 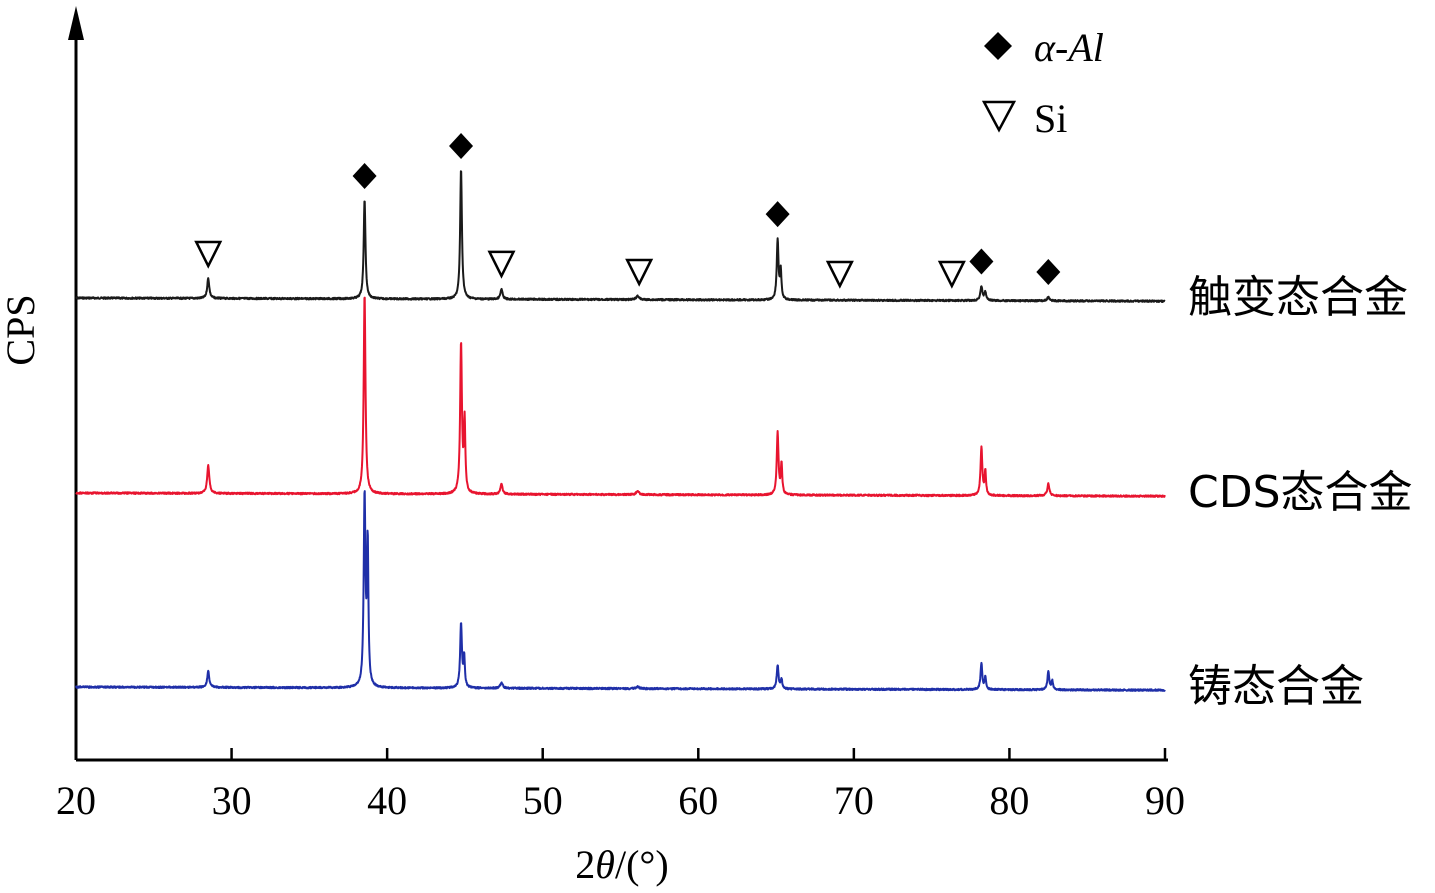 What do you see at coordinates (1042, 83) in the screenshot?
I see `legend: α-Al Si` at bounding box center [1042, 83].